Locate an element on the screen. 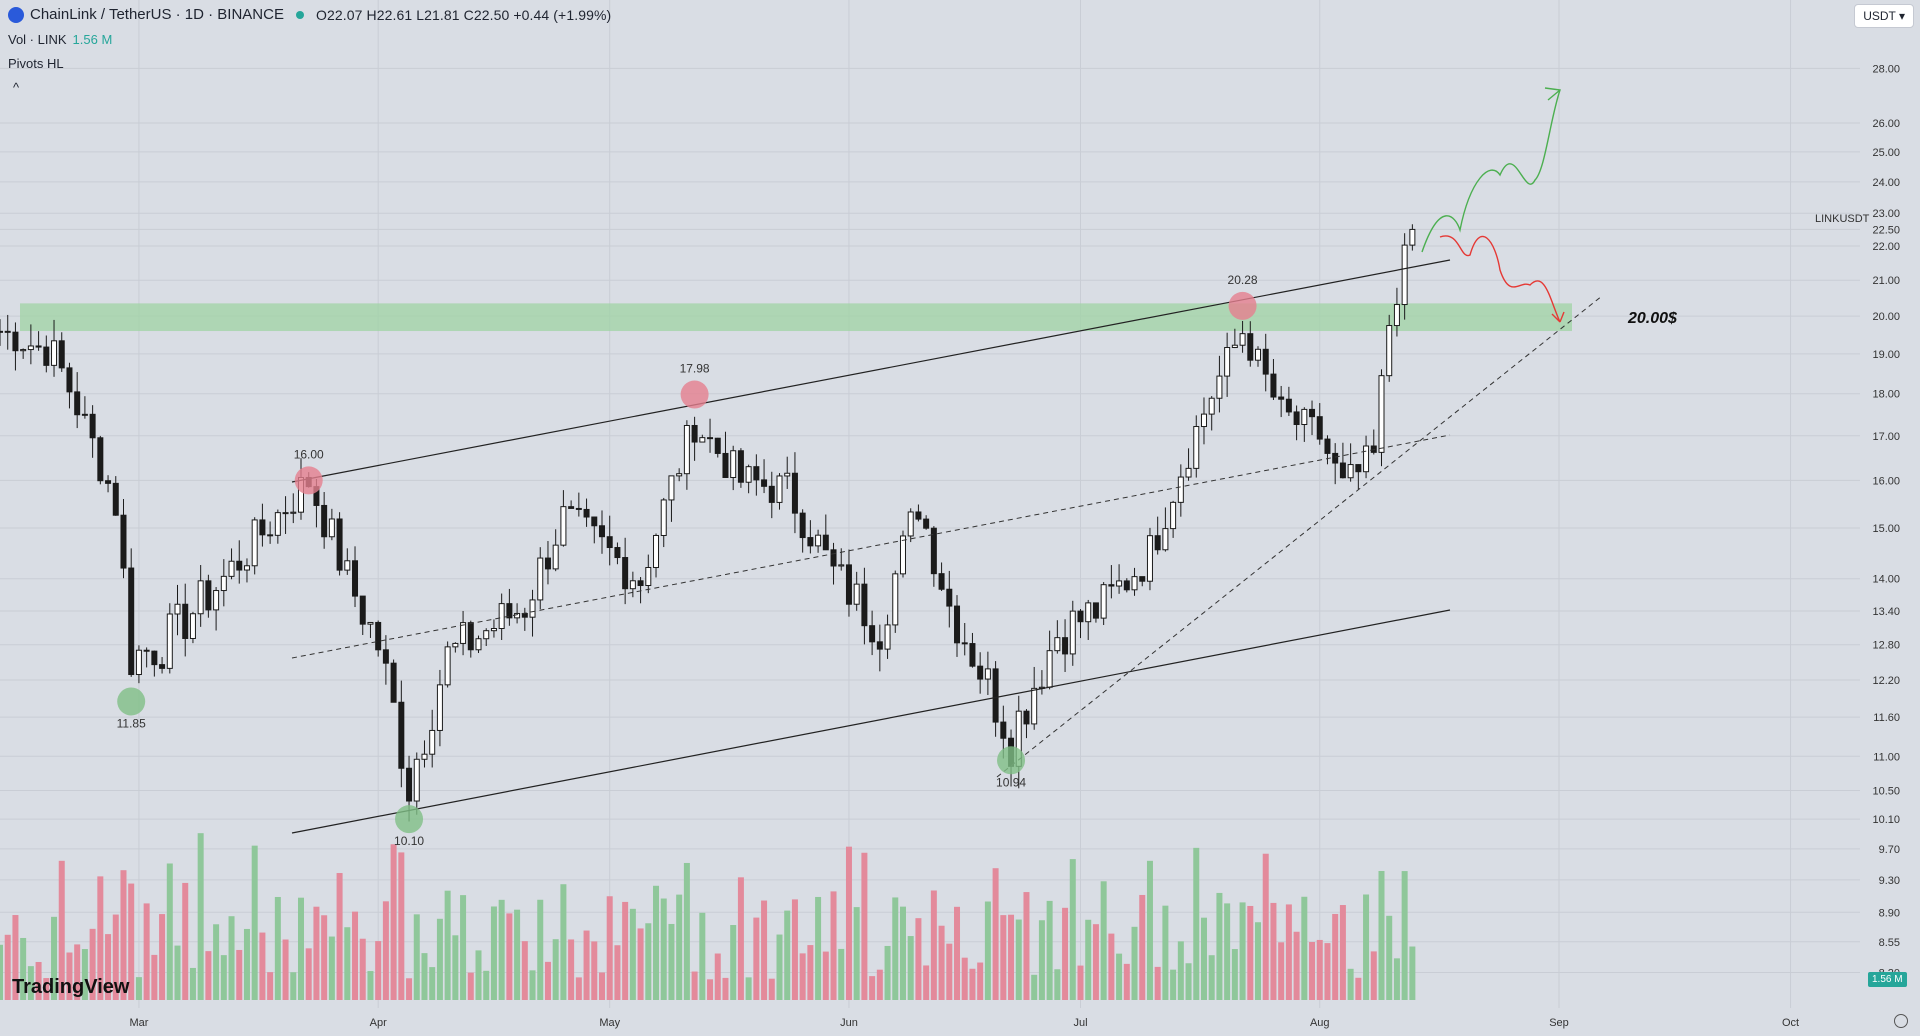 The height and width of the screenshot is (1036, 1920). lower-channel-line is located at coordinates (871, 721).